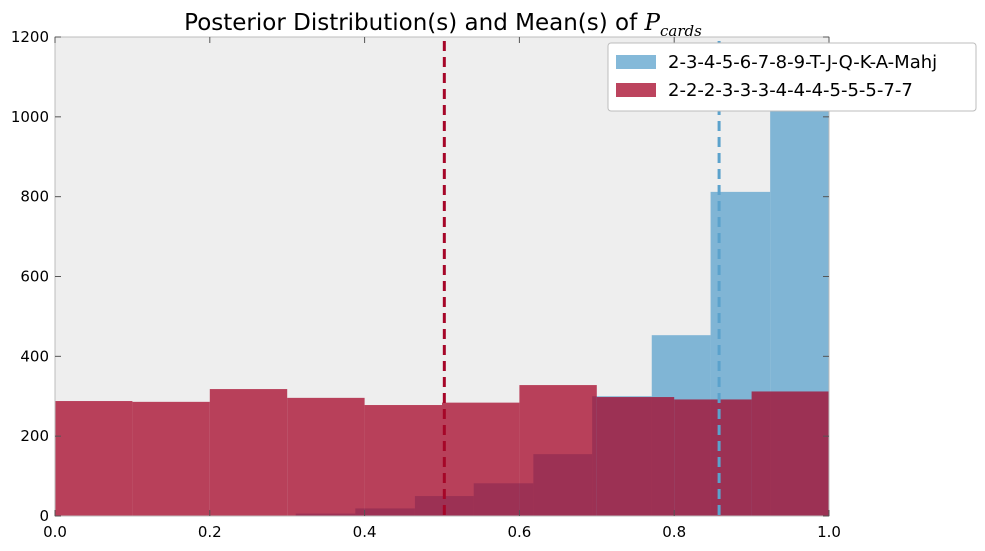 The image size is (985, 551). Describe the element at coordinates (44, 516) in the screenshot. I see `y-tick-label: 0` at that location.